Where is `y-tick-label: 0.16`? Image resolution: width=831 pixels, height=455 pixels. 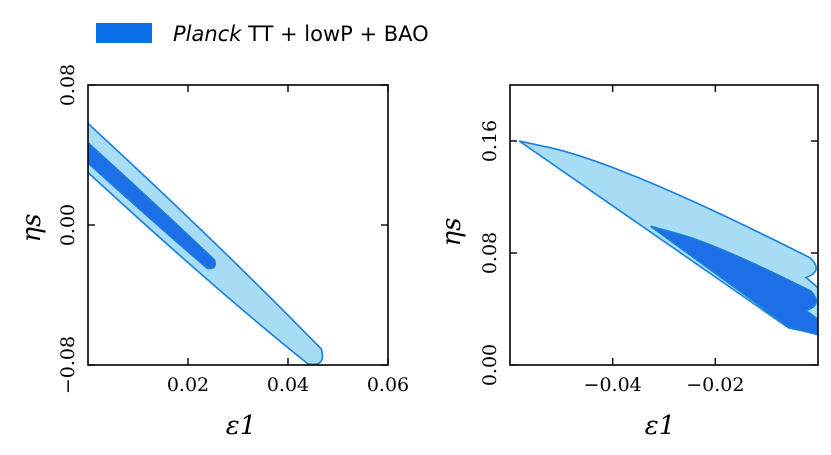 y-tick-label: 0.16 is located at coordinates (490, 141).